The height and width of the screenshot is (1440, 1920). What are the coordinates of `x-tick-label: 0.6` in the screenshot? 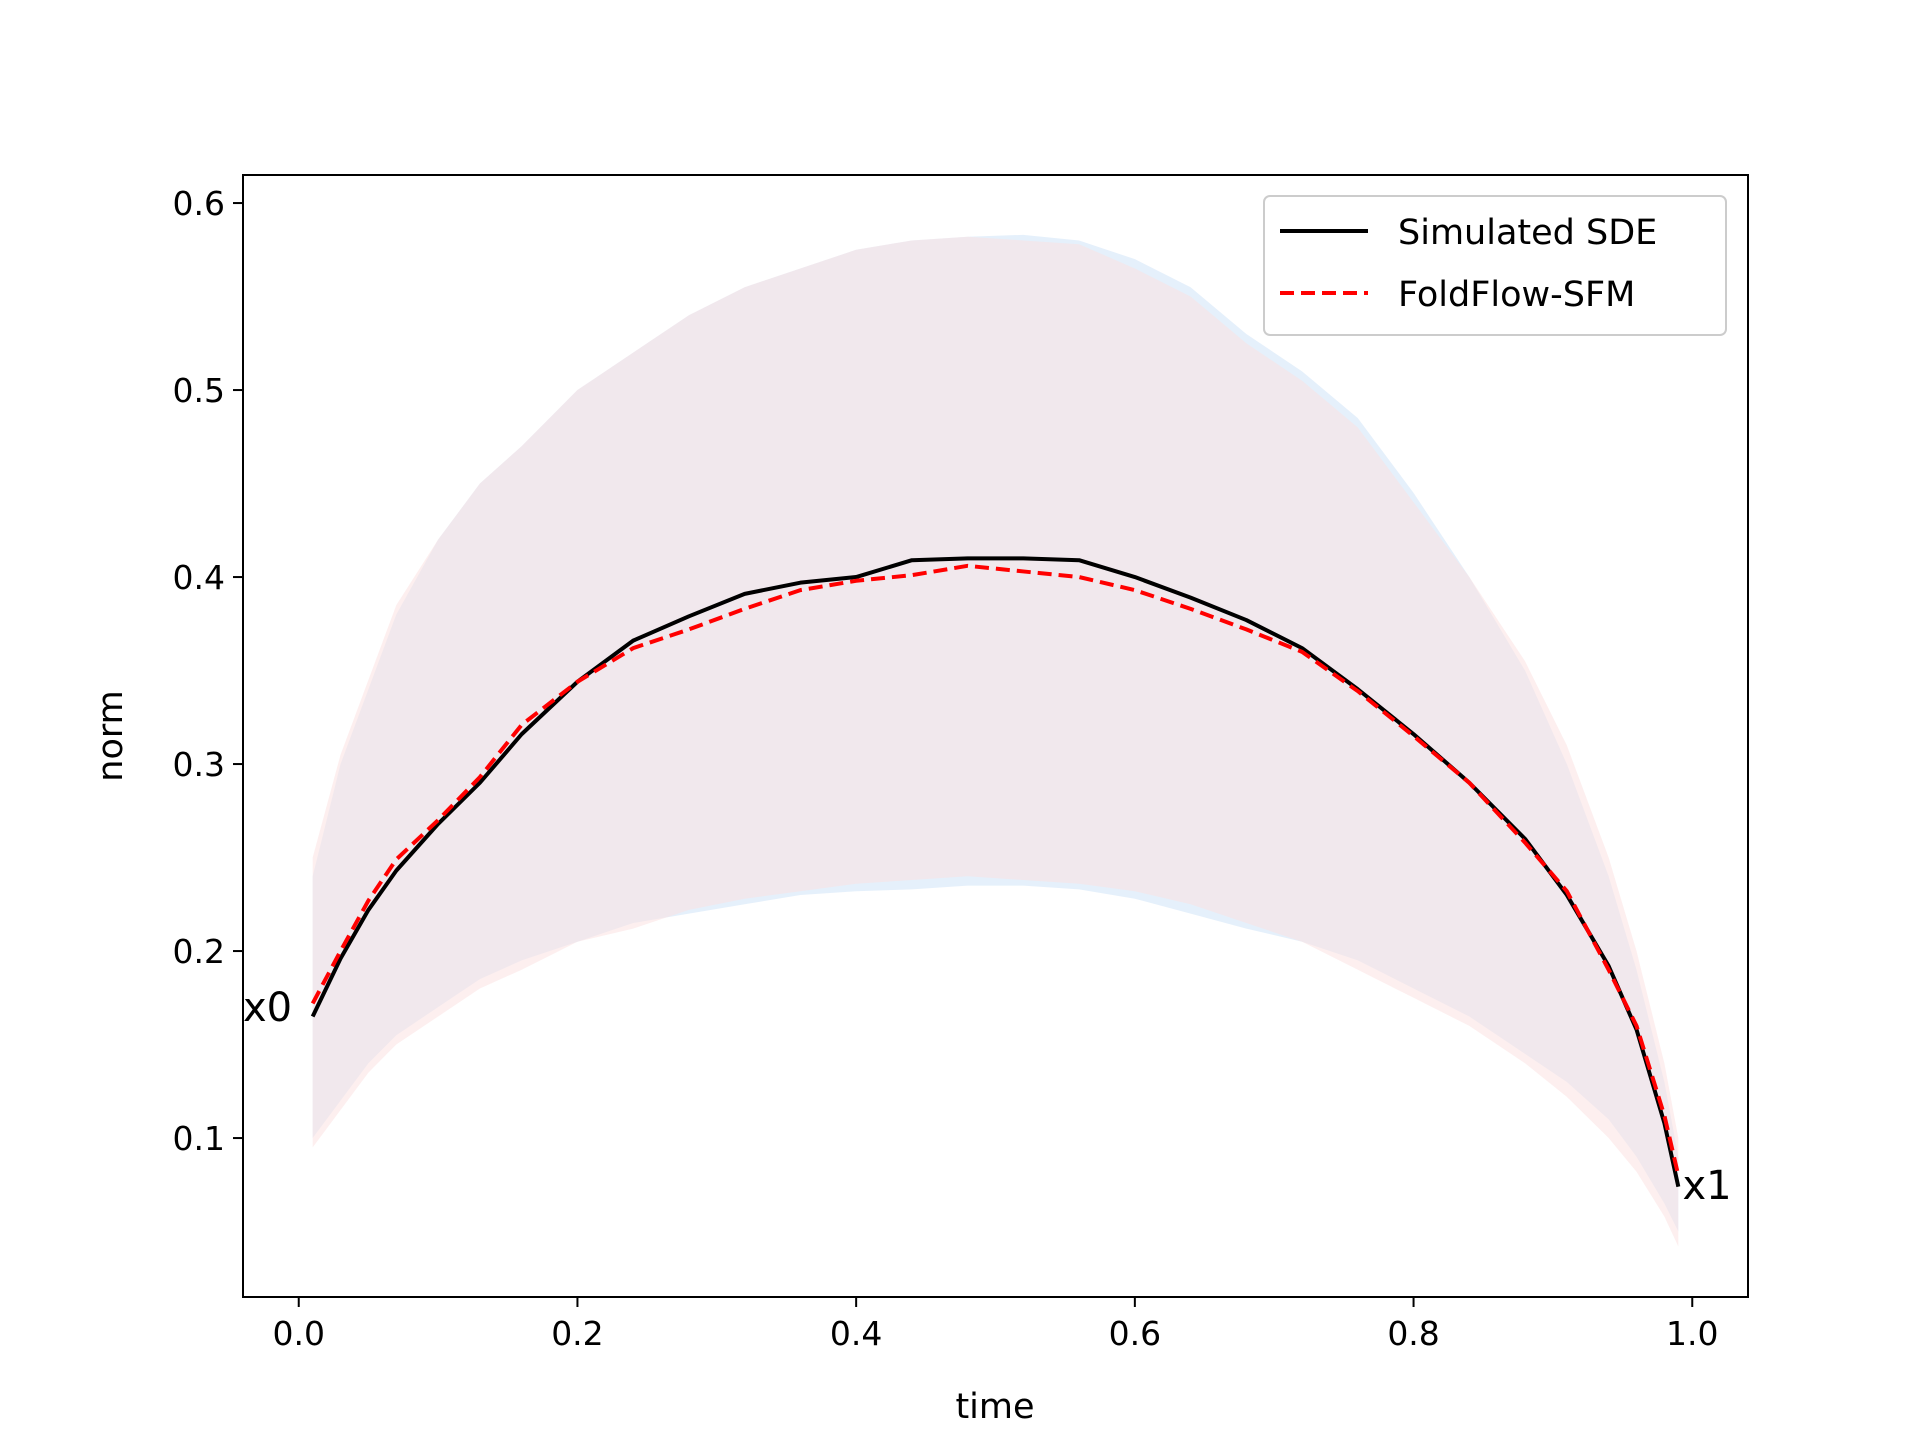 It's located at (1135, 1333).